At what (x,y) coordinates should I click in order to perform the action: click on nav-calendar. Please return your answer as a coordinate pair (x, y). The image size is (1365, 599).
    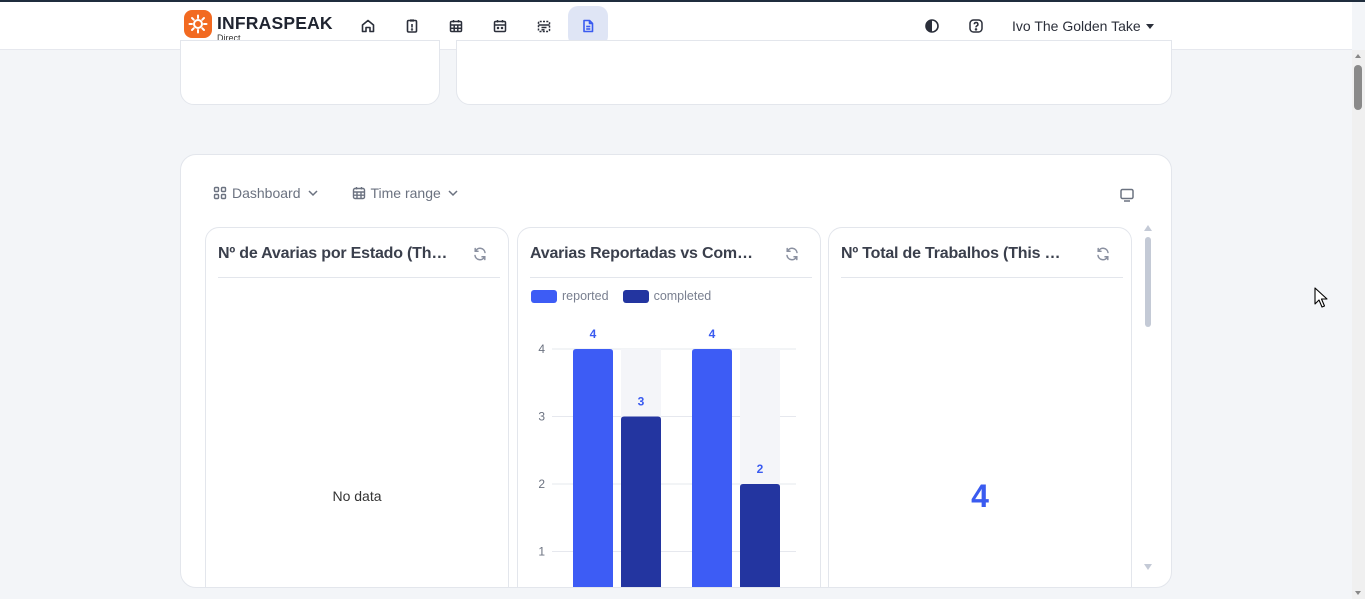
    Looking at the image, I should click on (500, 26).